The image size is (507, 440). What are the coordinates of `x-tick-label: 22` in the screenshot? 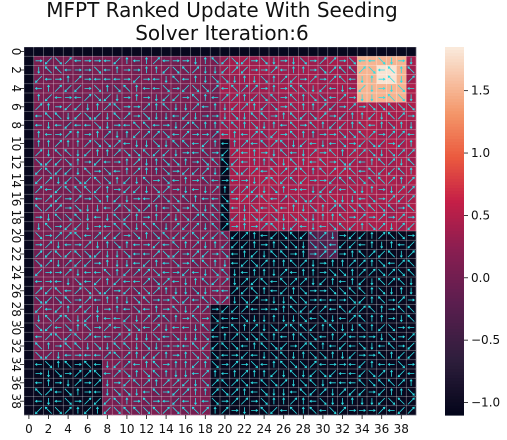 It's located at (244, 429).